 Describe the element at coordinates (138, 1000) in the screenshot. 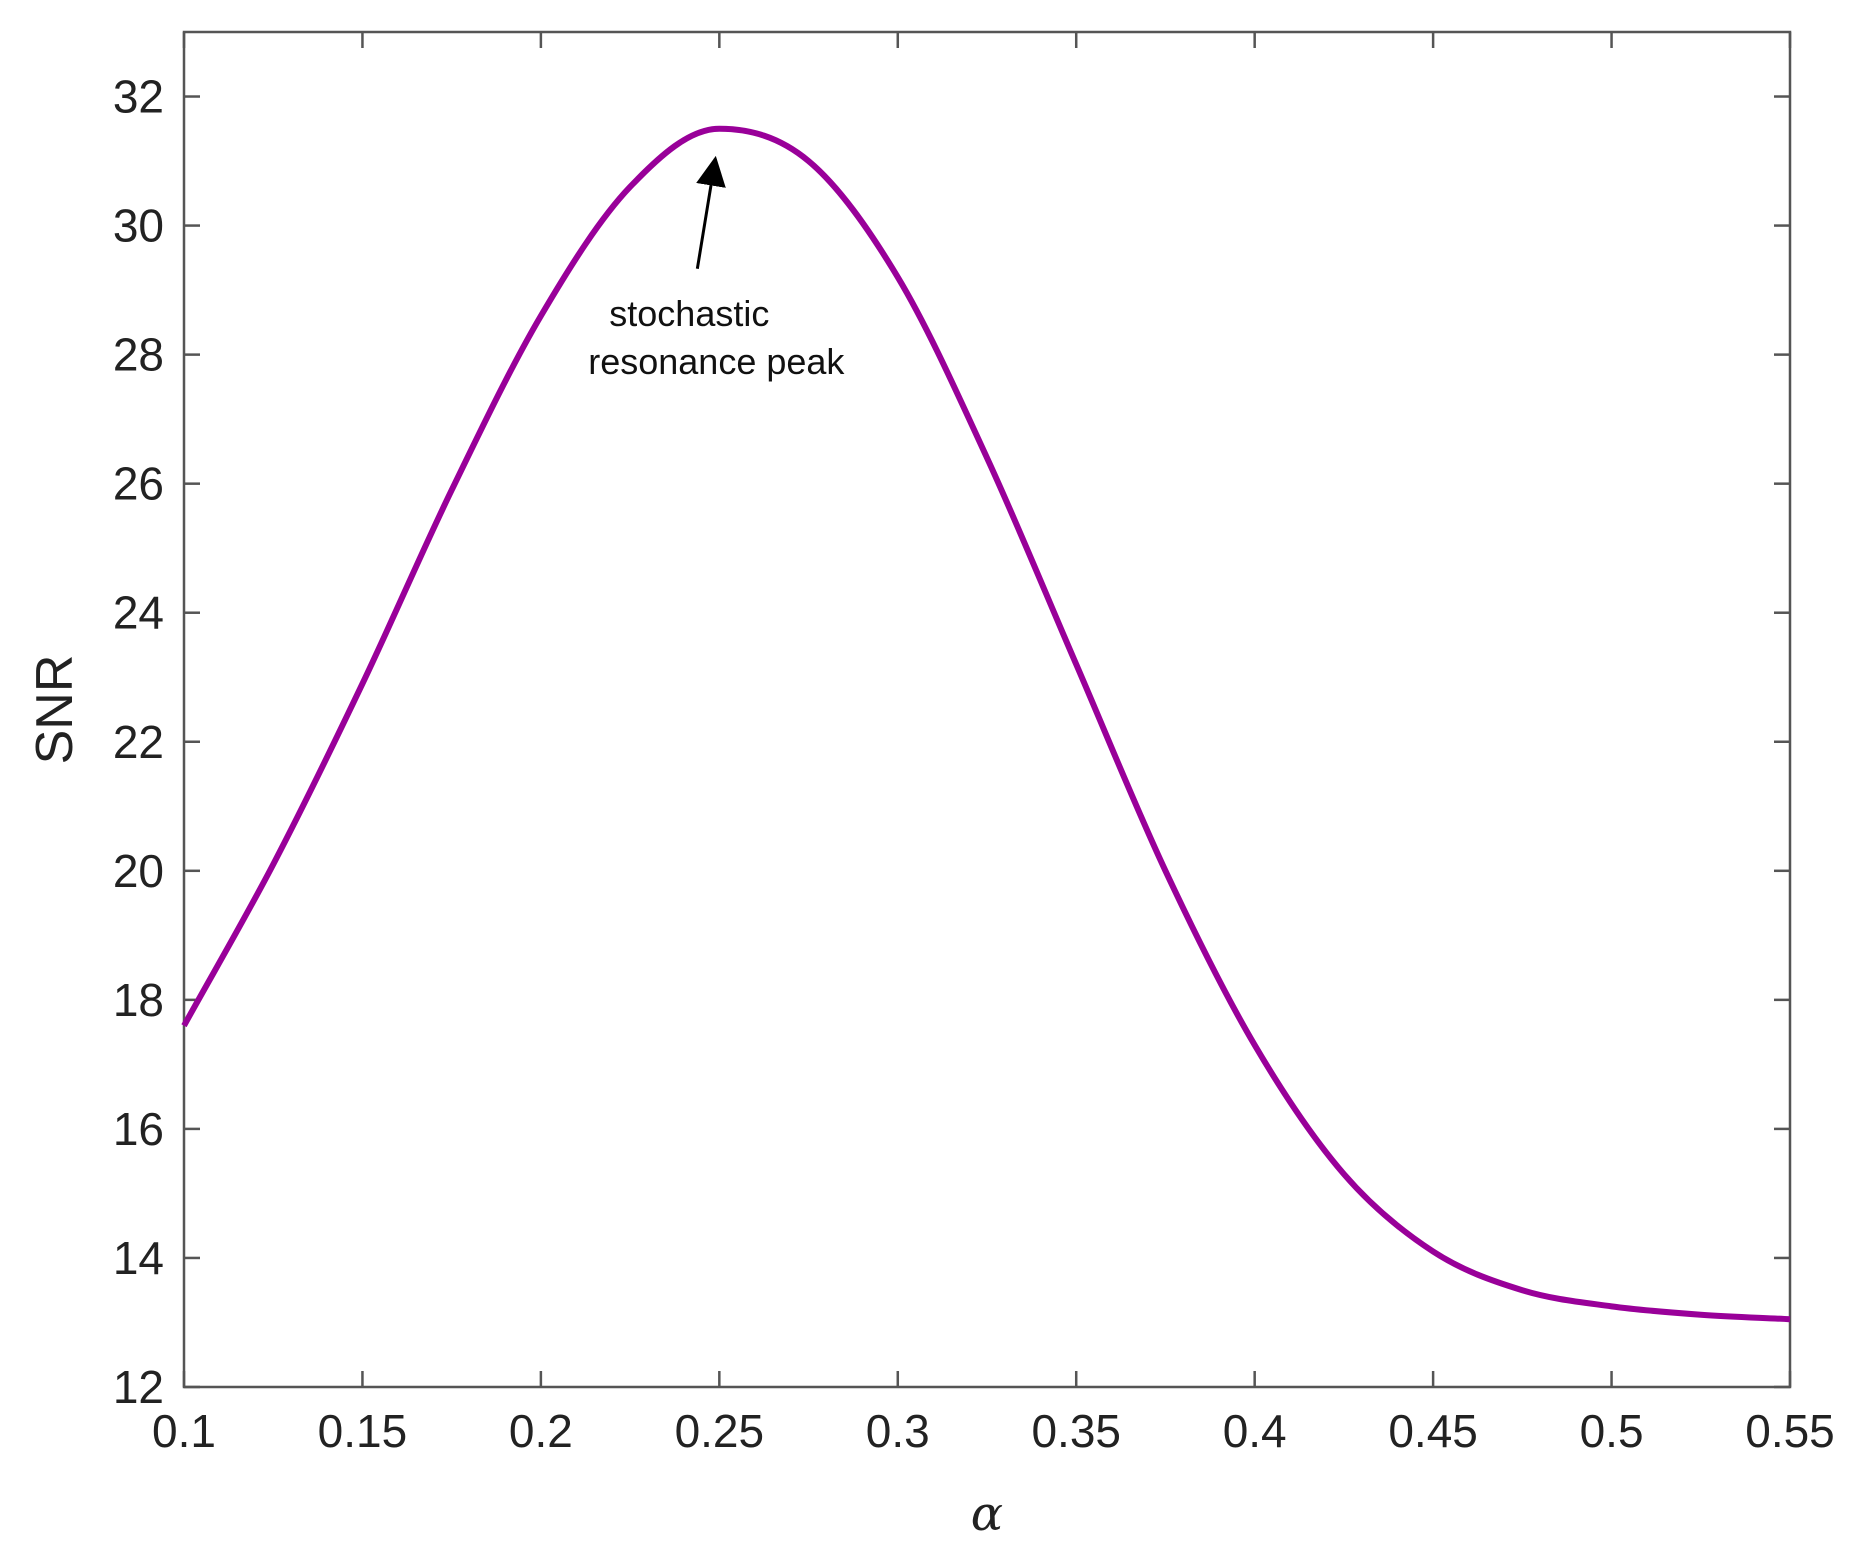

I see `y-tick-label: 18` at that location.